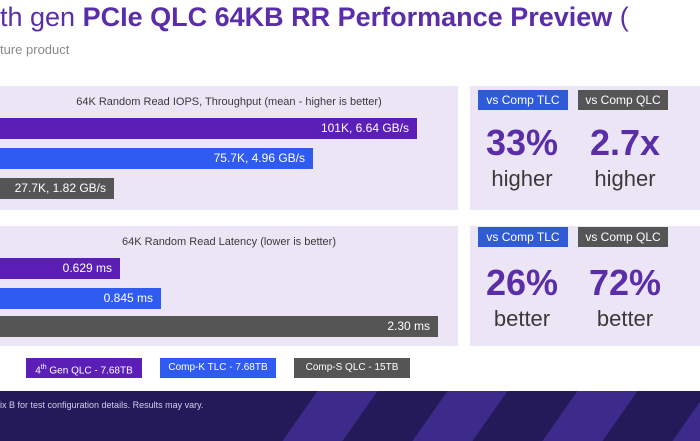 Image resolution: width=700 pixels, height=441 pixels. Describe the element at coordinates (84, 368) in the screenshot. I see `legend-4th-gen-qlc: 4th Gen QLC - 7.68TB` at that location.